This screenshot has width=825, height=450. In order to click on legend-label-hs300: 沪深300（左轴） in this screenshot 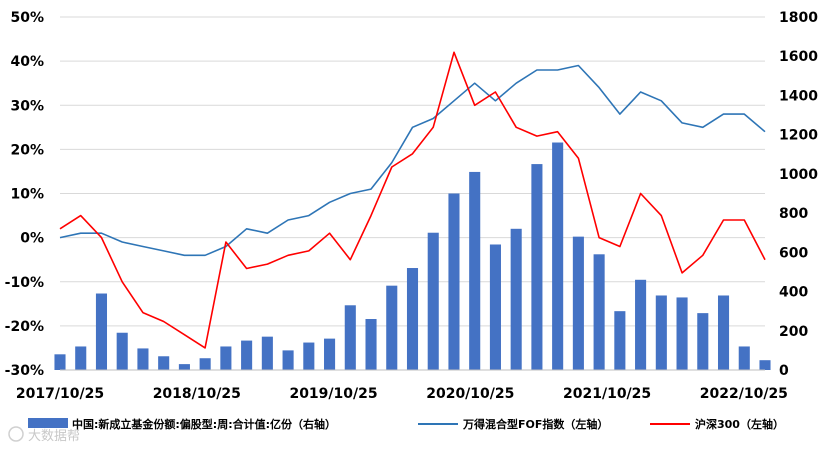, I will do `click(739, 424)`.